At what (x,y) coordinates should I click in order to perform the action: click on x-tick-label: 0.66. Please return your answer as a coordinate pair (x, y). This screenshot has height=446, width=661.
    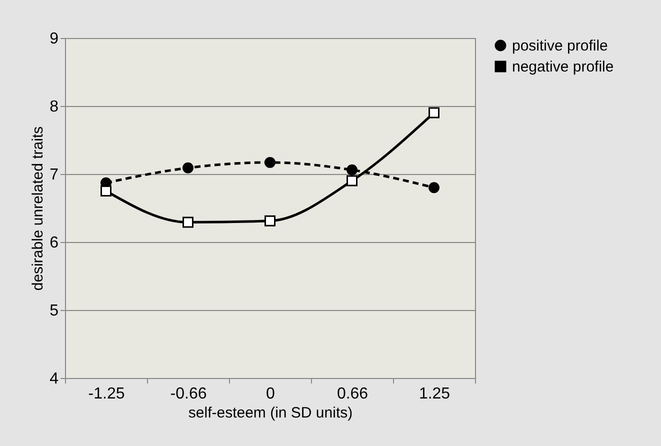
    Looking at the image, I should click on (352, 394).